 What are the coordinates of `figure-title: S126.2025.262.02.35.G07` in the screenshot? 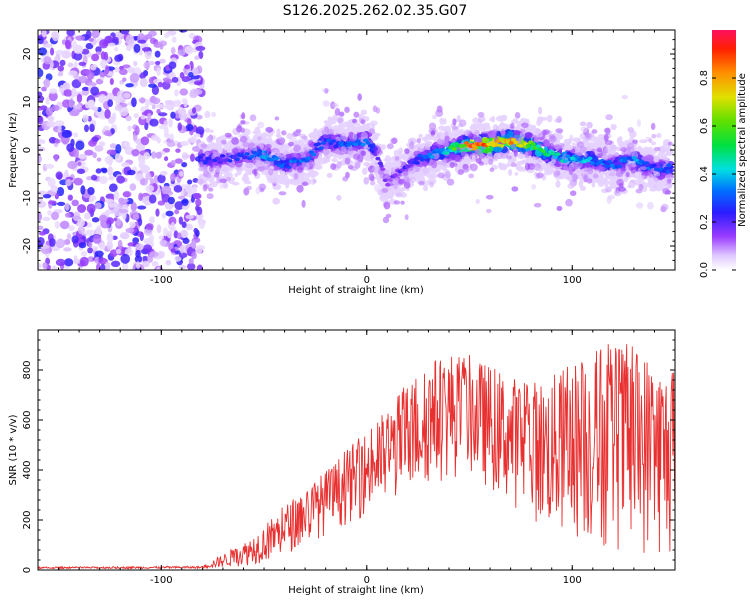 It's located at (375, 11).